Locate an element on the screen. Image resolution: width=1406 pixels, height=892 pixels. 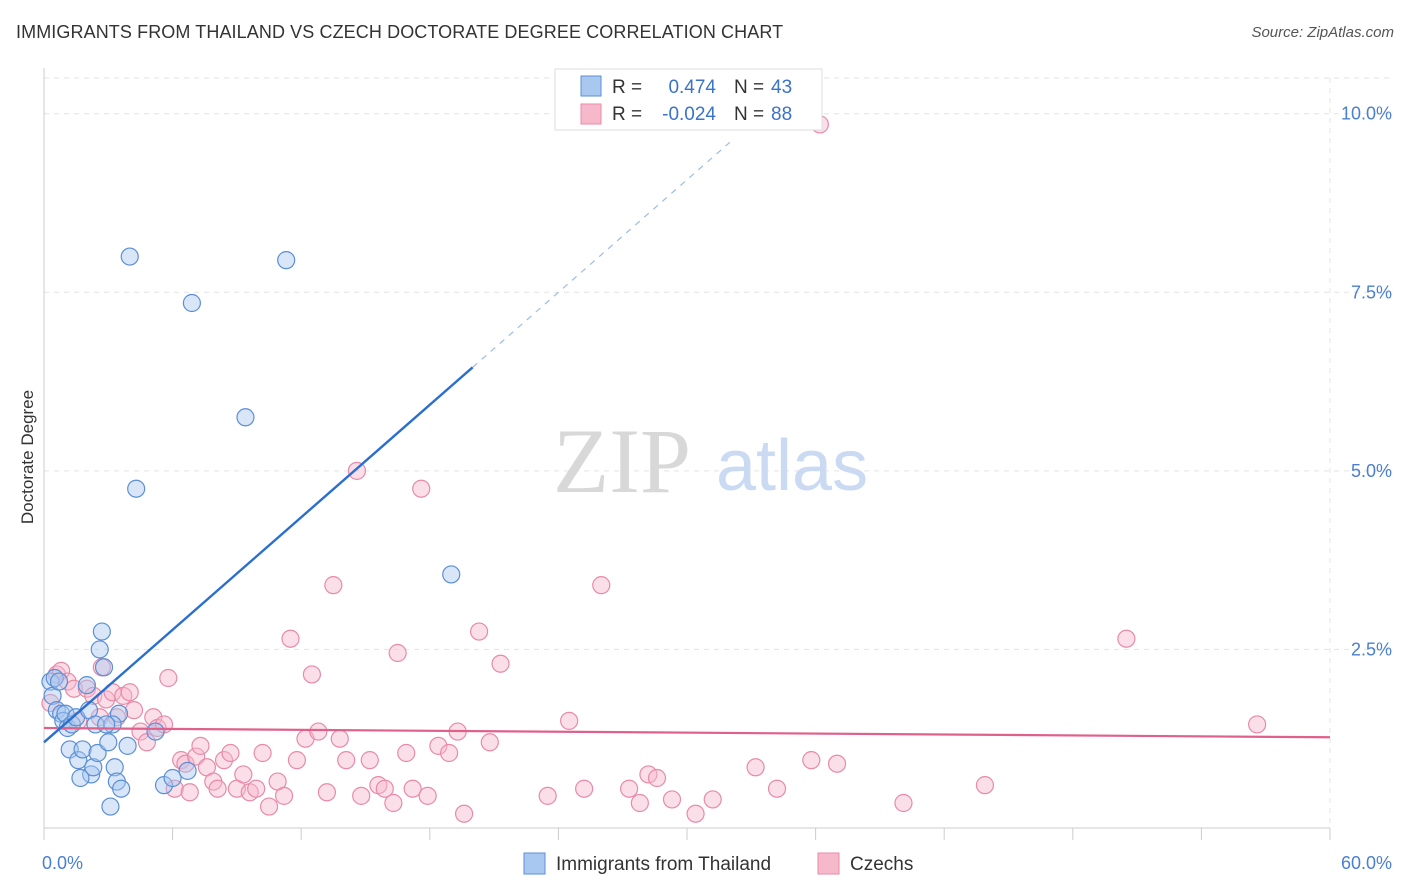
y-axis-title: Doctorate Degree is located at coordinates (27, 457).